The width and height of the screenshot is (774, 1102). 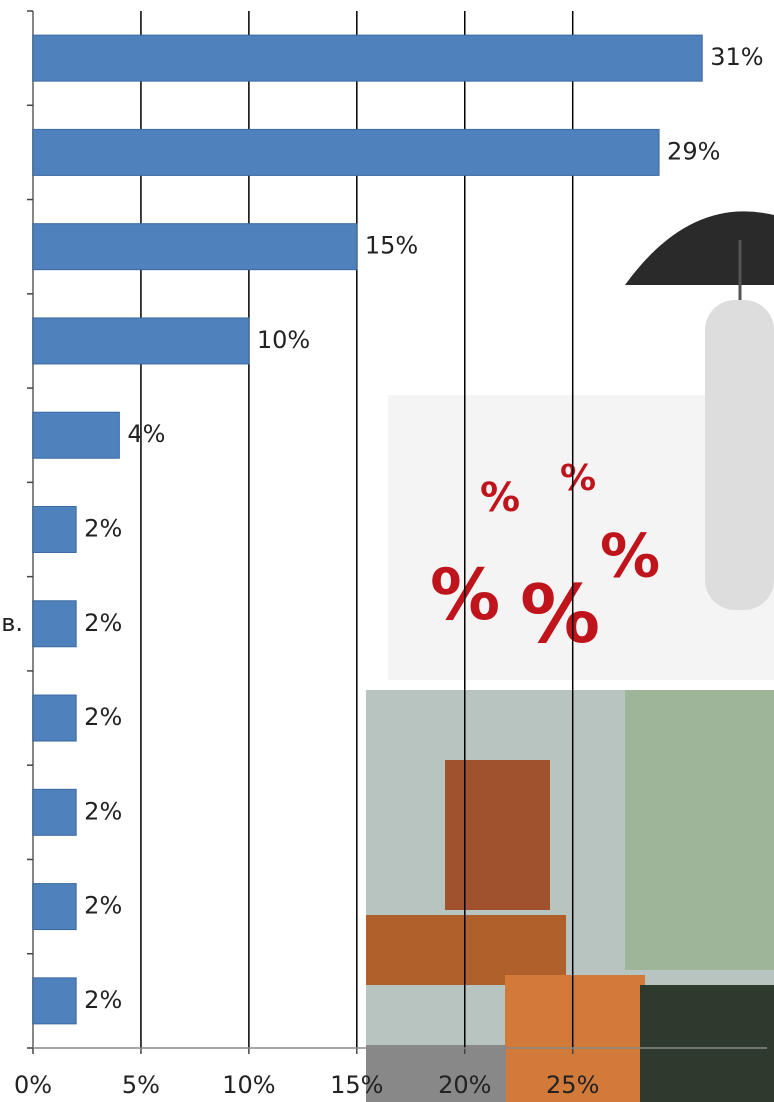 What do you see at coordinates (33, 1085) in the screenshot?
I see `x-tick-label: 0%` at bounding box center [33, 1085].